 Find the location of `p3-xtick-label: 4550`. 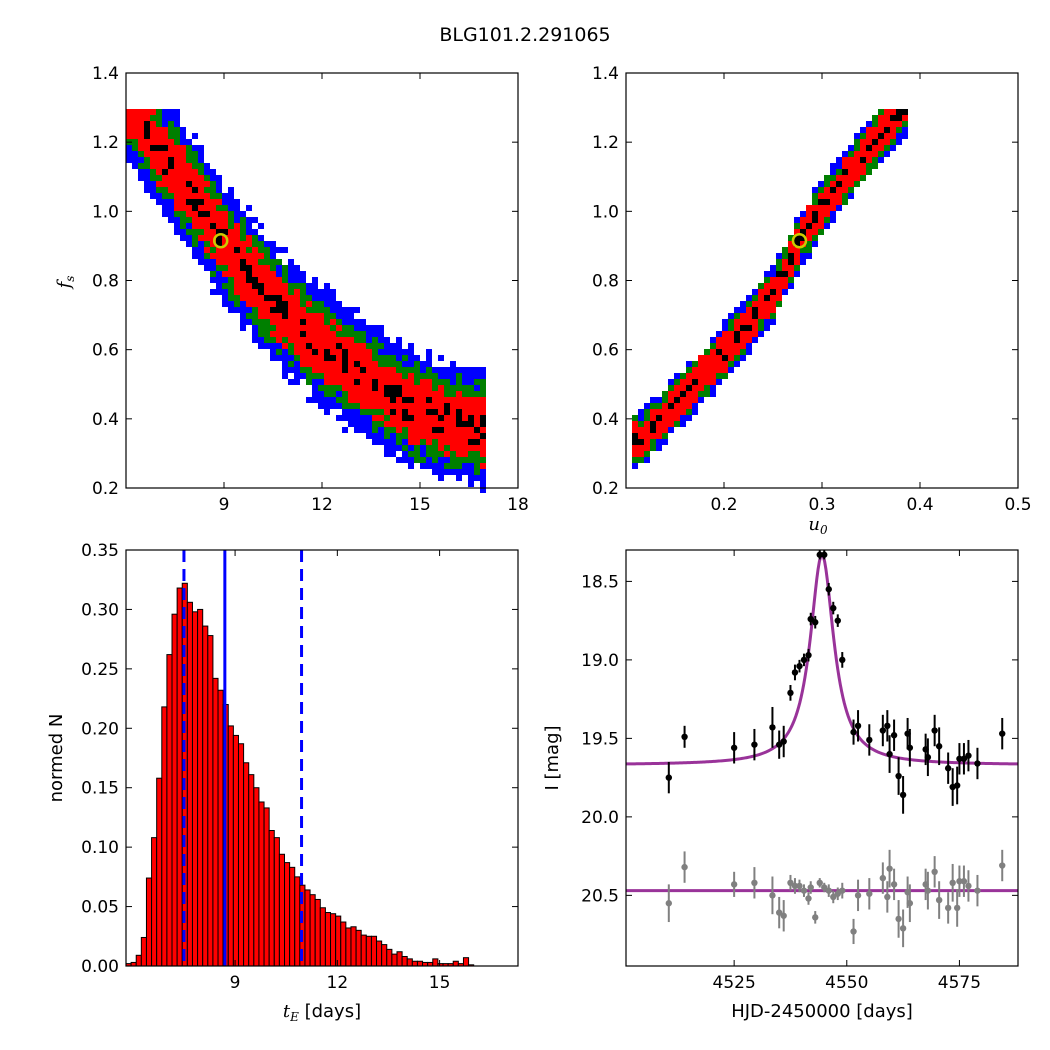

p3-xtick-label: 4550 is located at coordinates (846, 983).